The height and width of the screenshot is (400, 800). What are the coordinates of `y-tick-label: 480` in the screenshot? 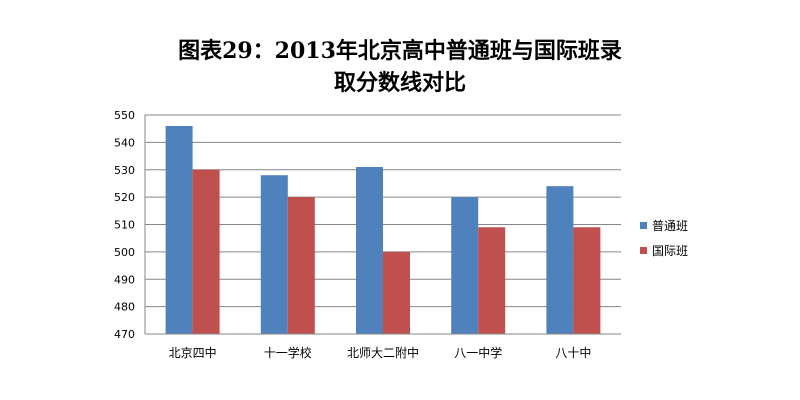 It's located at (124, 307).